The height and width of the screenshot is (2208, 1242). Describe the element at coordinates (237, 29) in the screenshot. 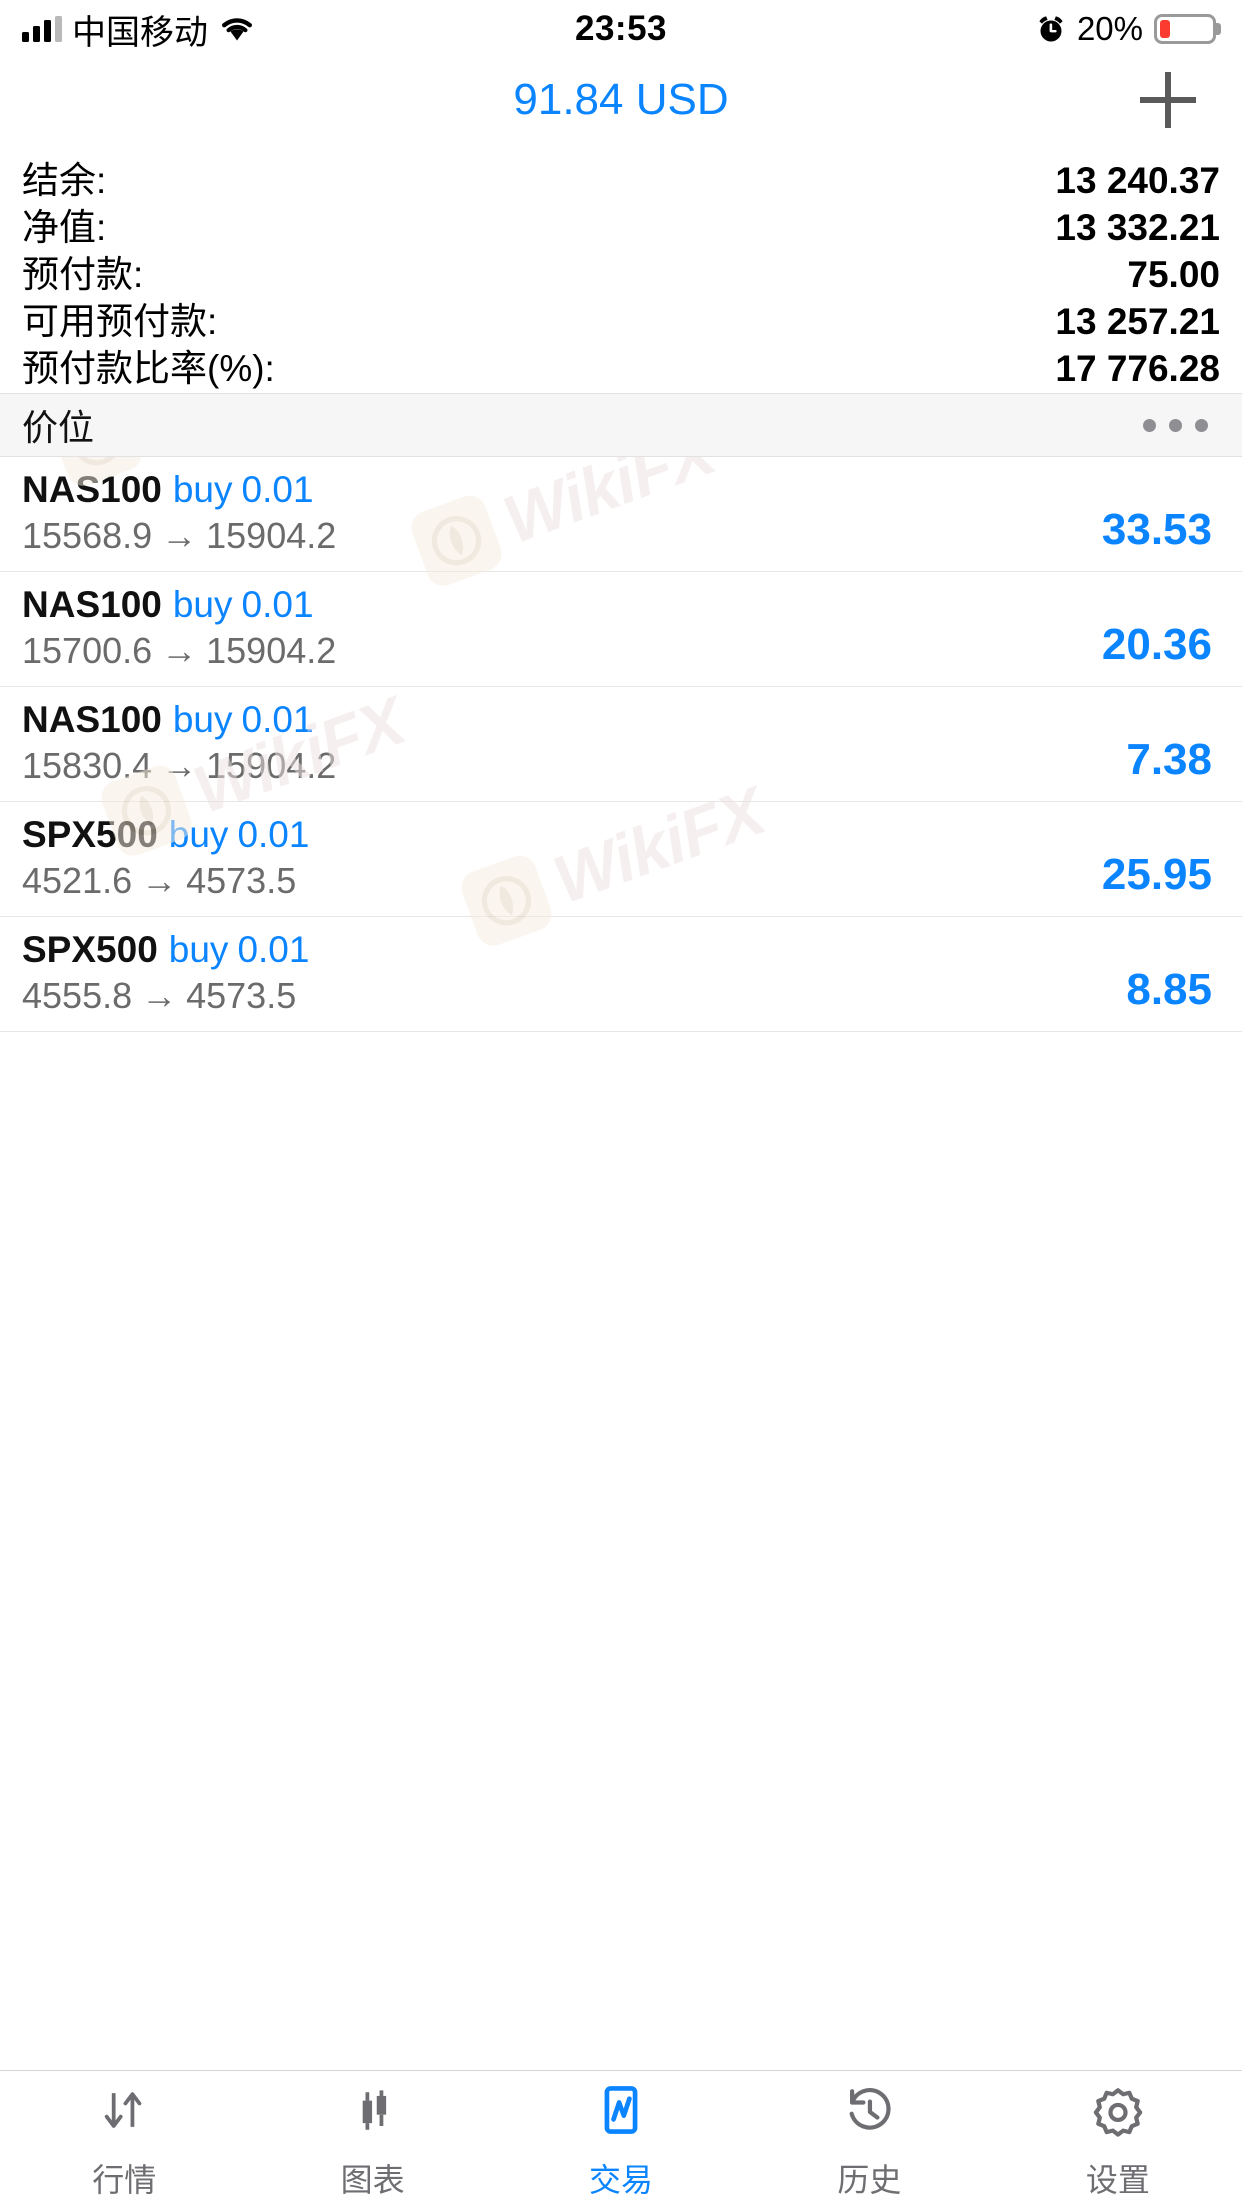

I see `wifi-icon` at that location.